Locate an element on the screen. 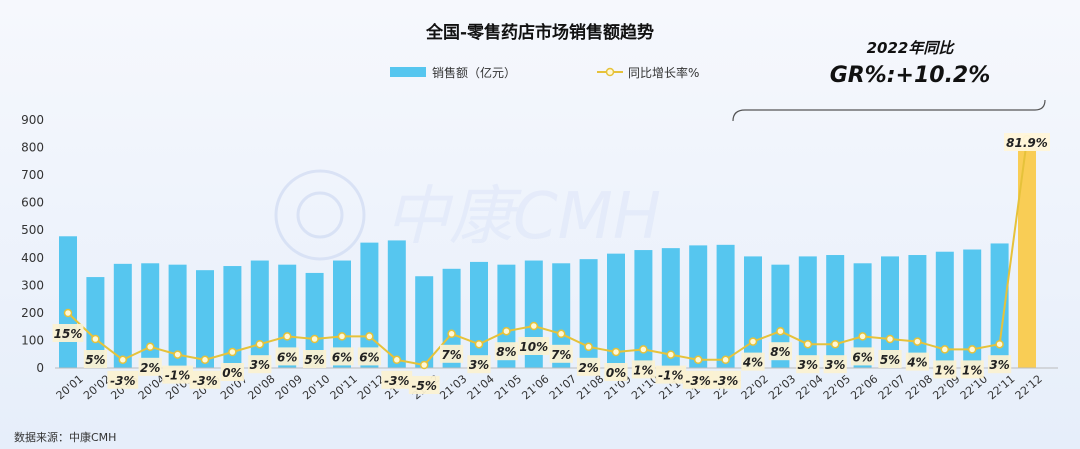  growth-label: 15% is located at coordinates (68, 334).